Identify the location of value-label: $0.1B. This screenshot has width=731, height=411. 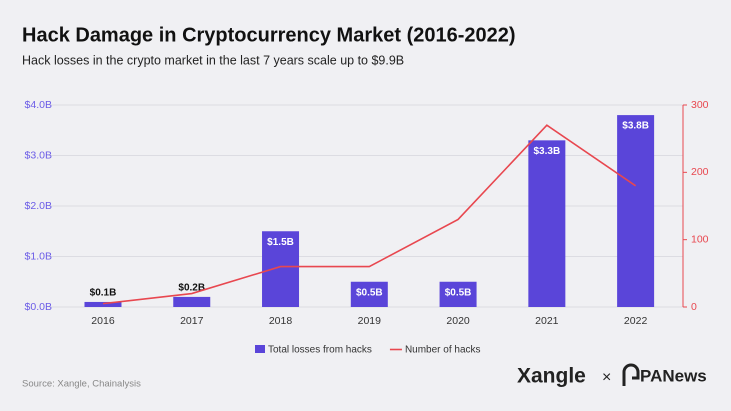
(103, 293).